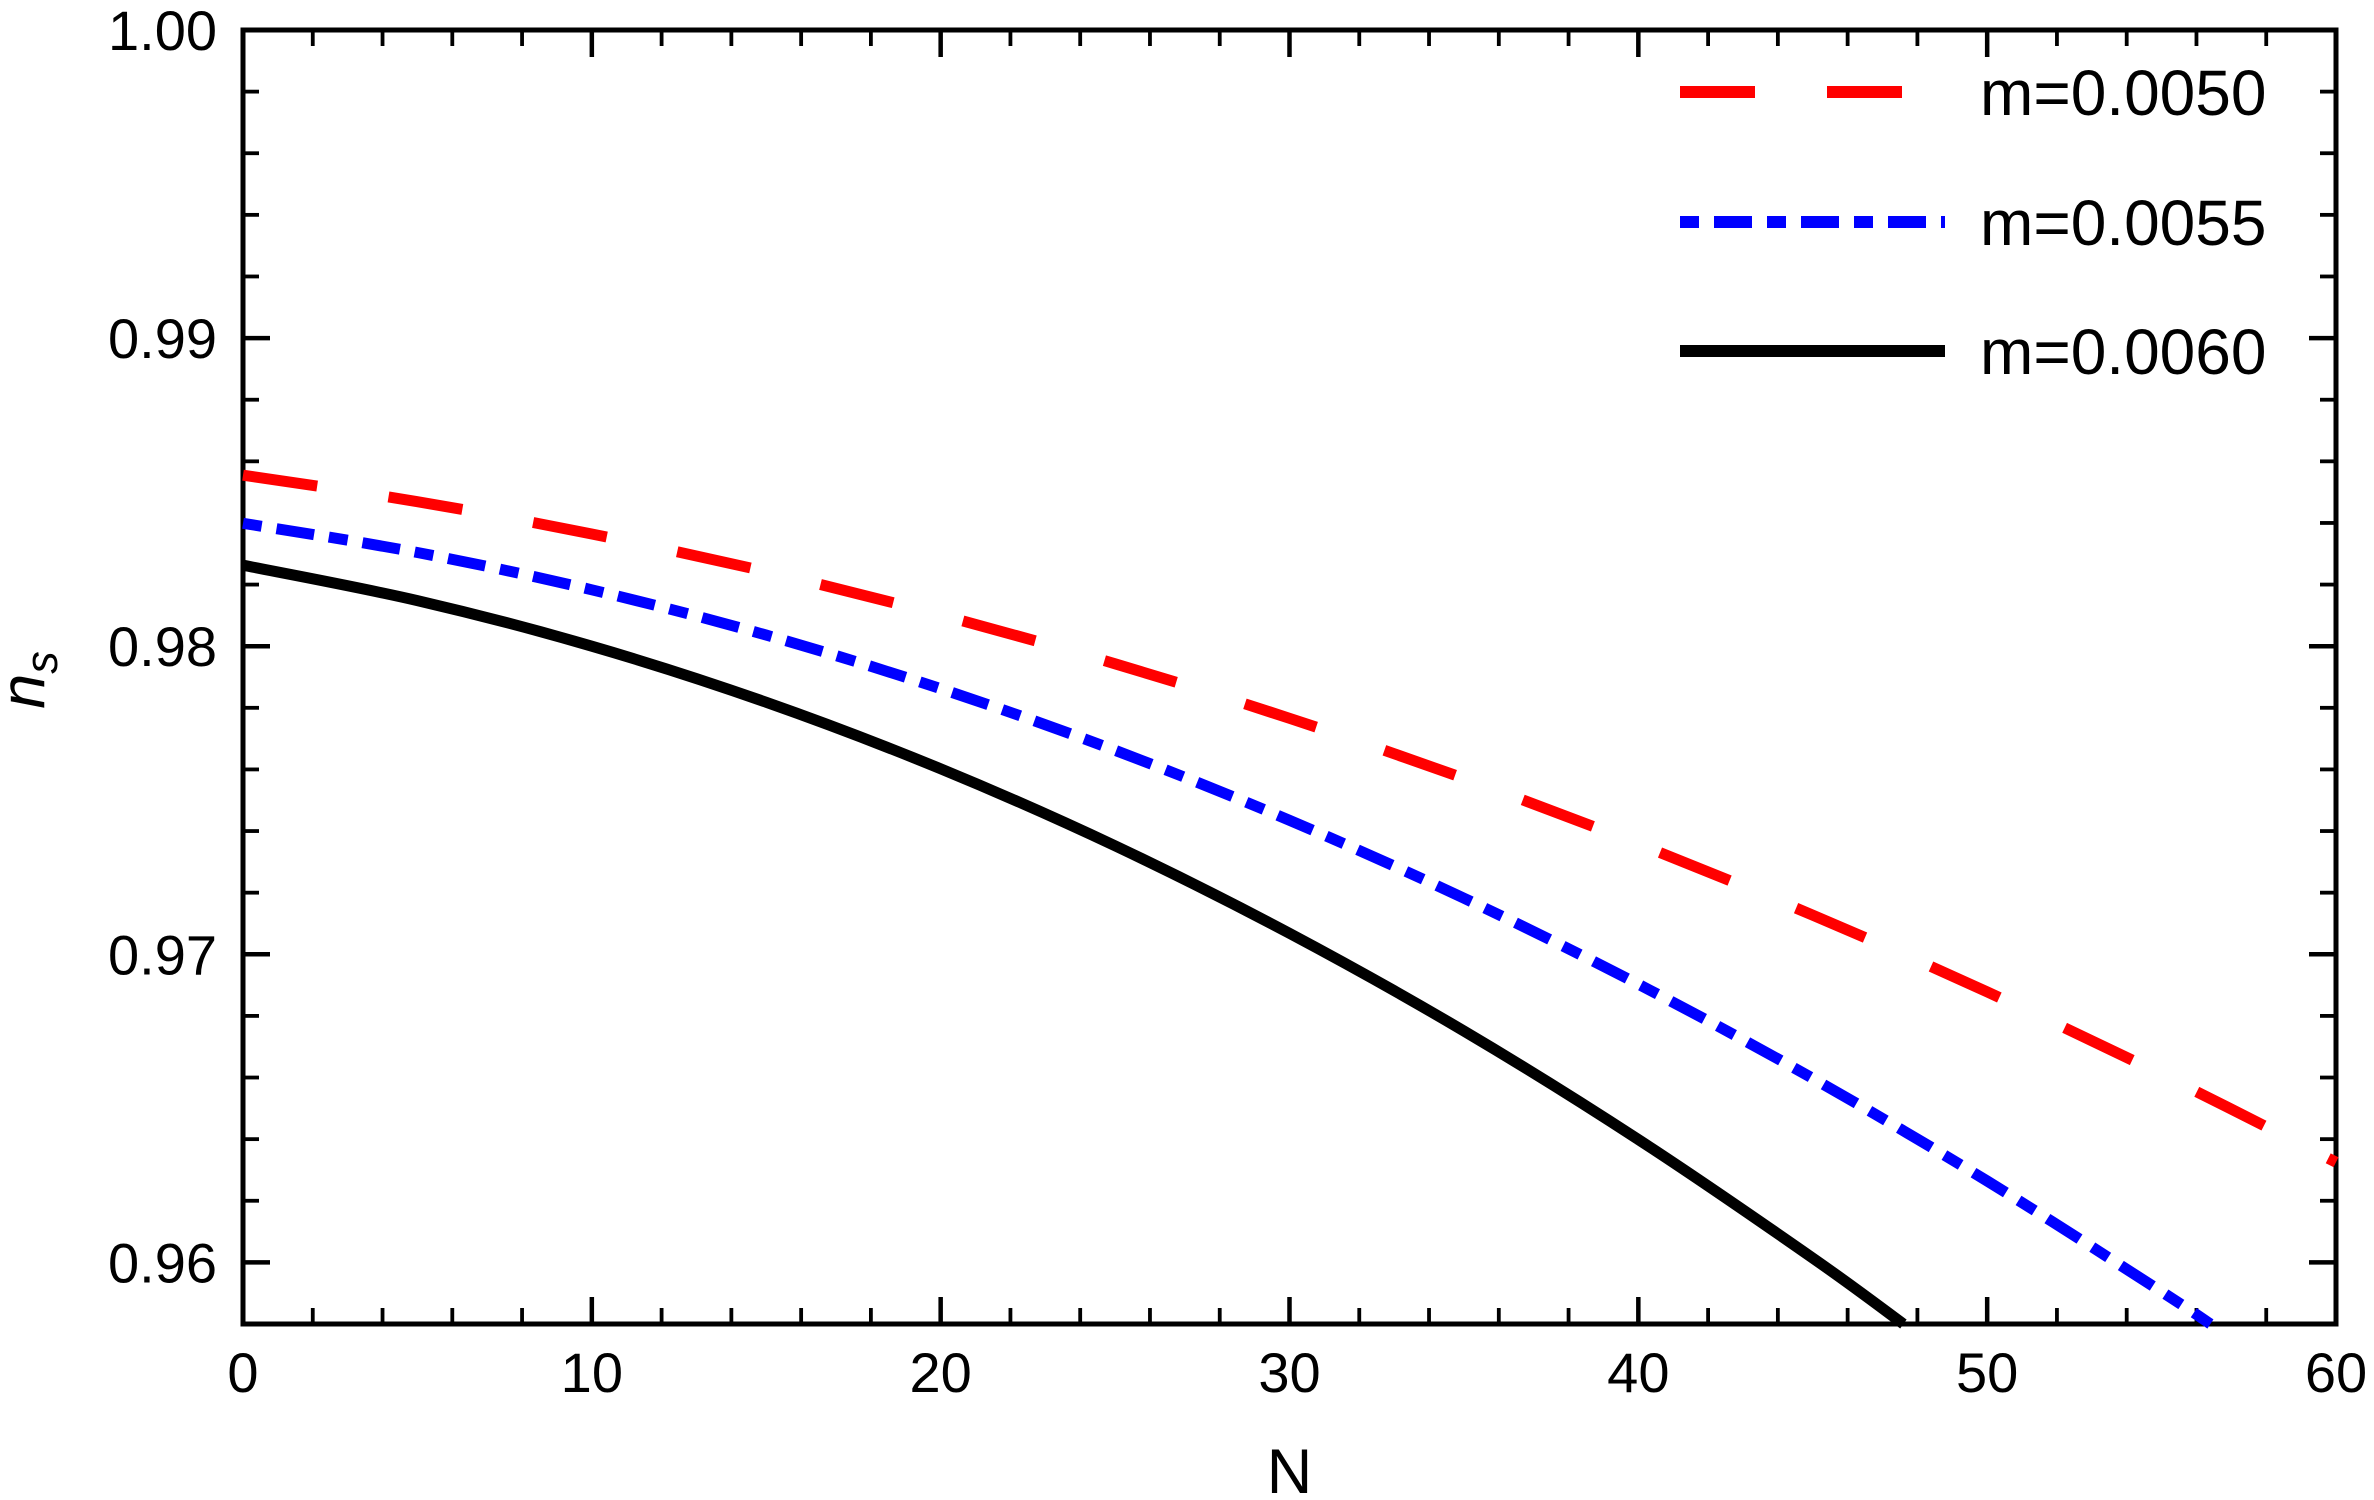  What do you see at coordinates (242, 1372) in the screenshot?
I see `x-tick-label: 0` at bounding box center [242, 1372].